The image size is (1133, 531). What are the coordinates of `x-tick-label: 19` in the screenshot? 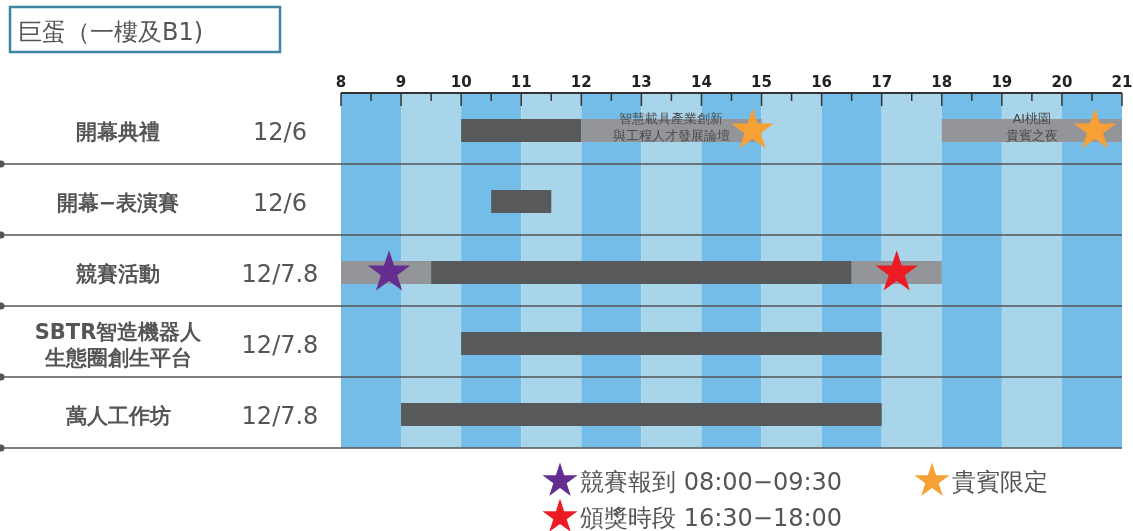 It's located at (1002, 82).